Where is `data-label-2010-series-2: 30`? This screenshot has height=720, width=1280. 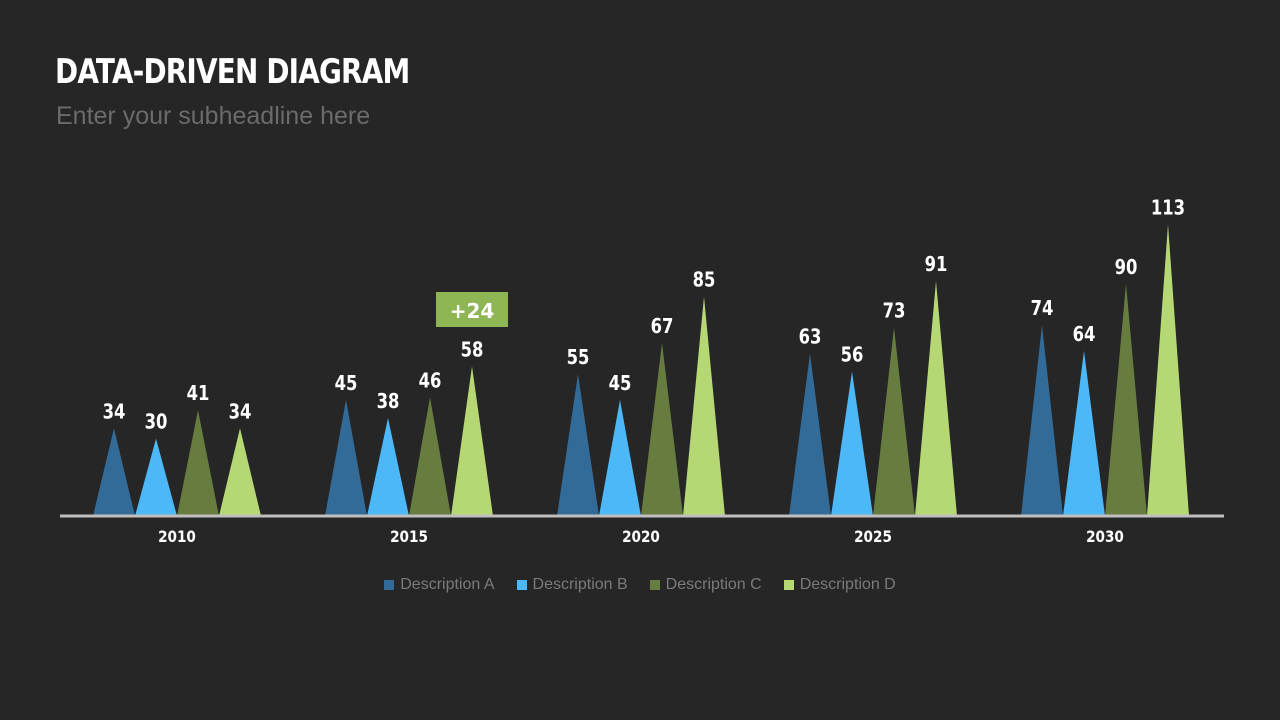 data-label-2010-series-2: 30 is located at coordinates (156, 422).